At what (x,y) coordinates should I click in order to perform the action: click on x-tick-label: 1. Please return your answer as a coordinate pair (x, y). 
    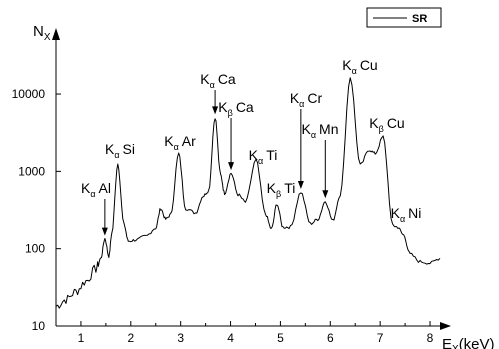
    Looking at the image, I should click on (81, 338).